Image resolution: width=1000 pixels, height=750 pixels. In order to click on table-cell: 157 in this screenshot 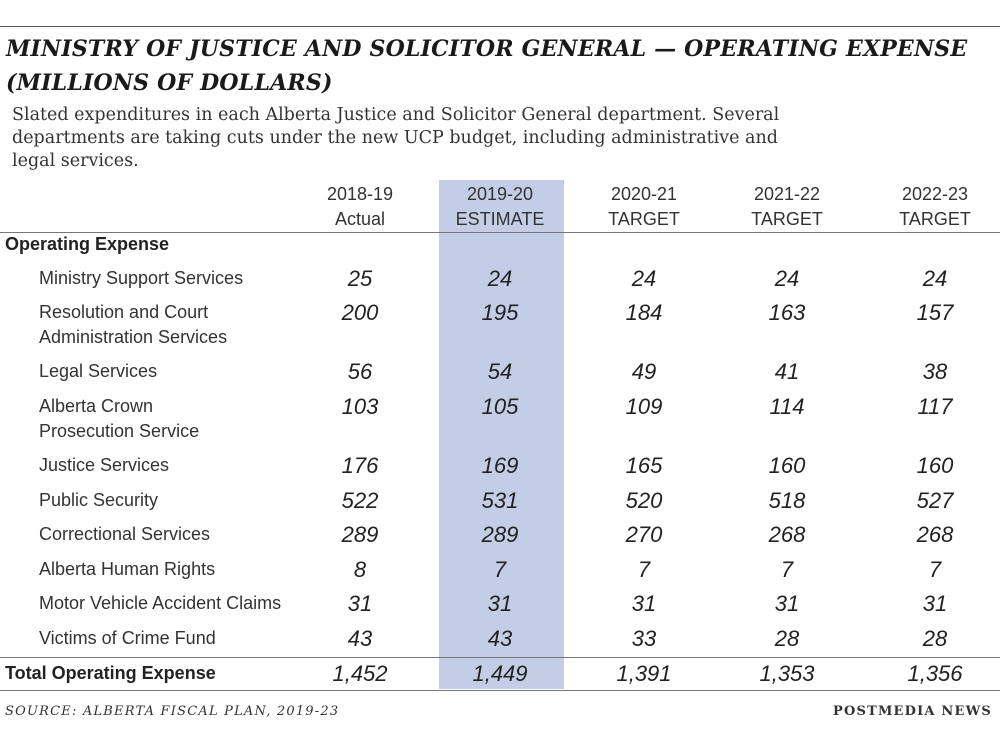, I will do `click(935, 312)`.